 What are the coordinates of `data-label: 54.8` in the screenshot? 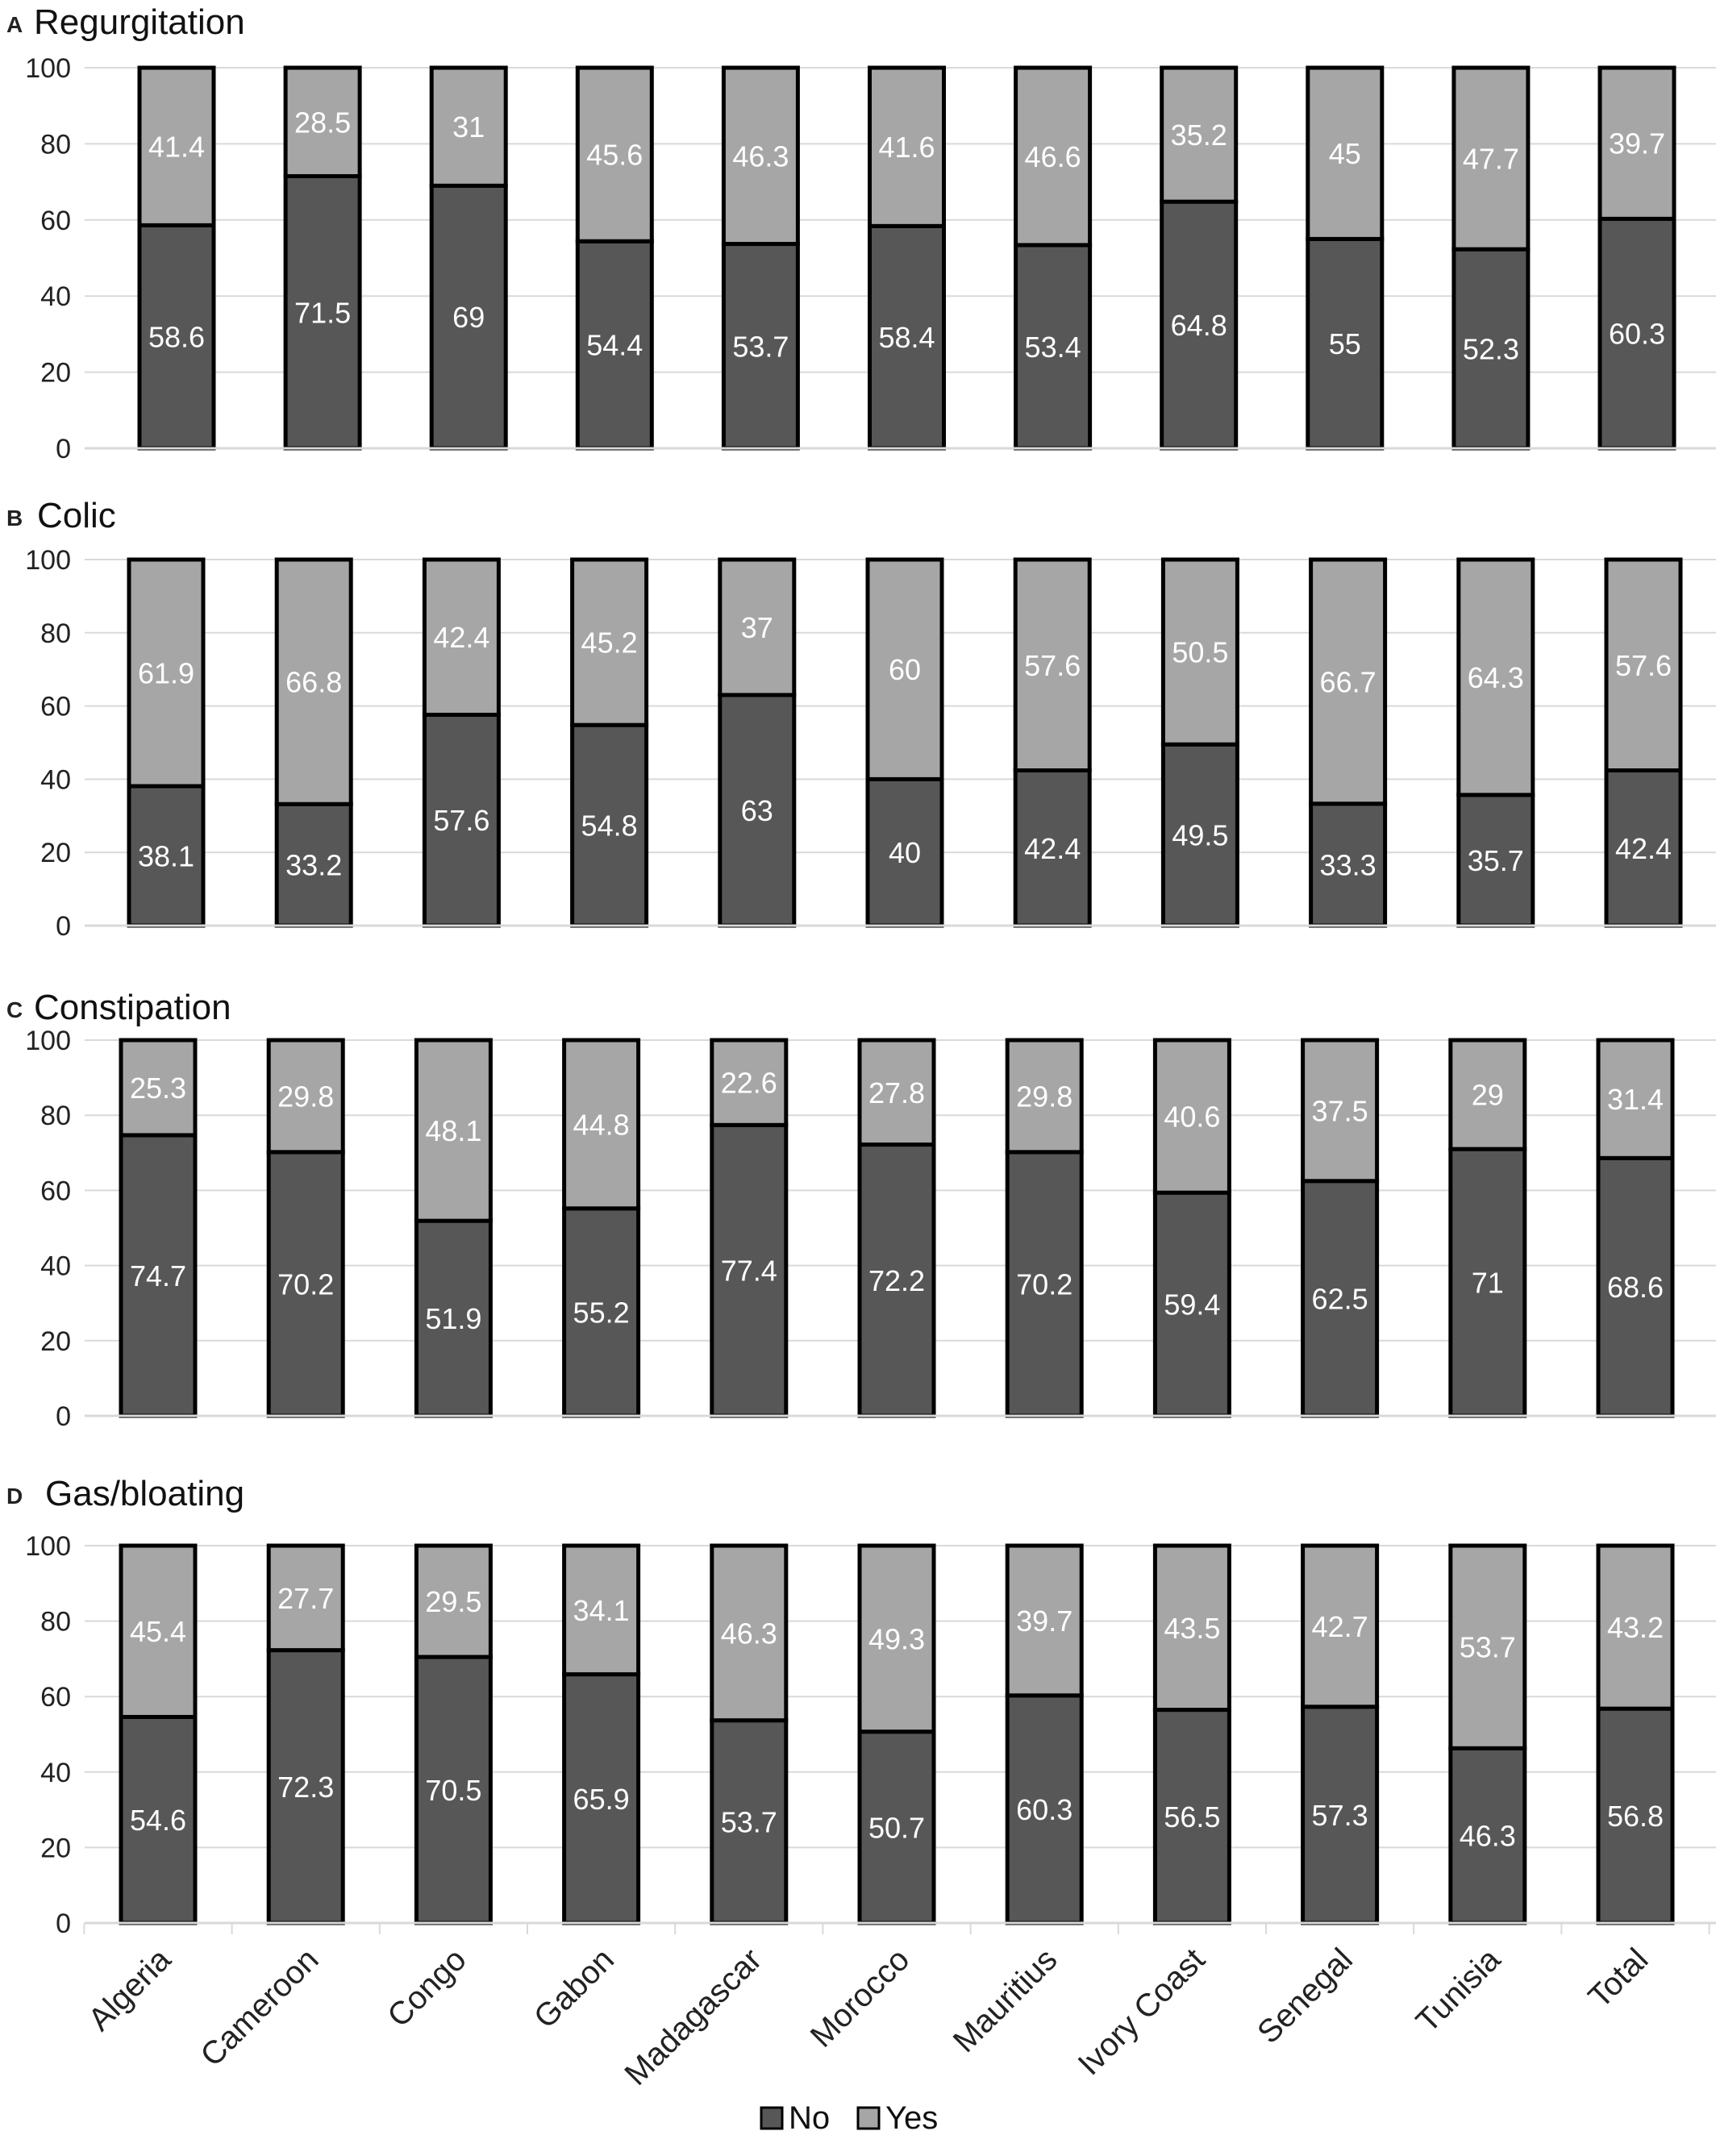 It's located at (609, 826).